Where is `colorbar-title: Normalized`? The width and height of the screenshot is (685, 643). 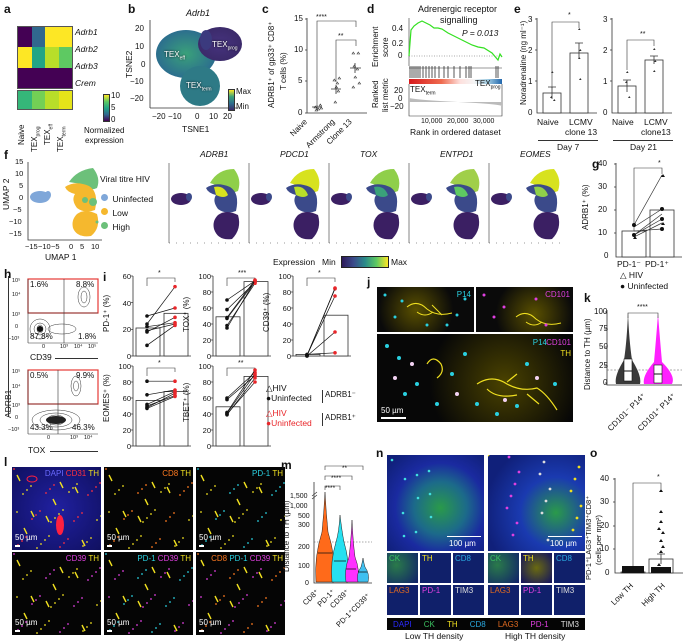 colorbar-title: Normalized is located at coordinates (104, 130).